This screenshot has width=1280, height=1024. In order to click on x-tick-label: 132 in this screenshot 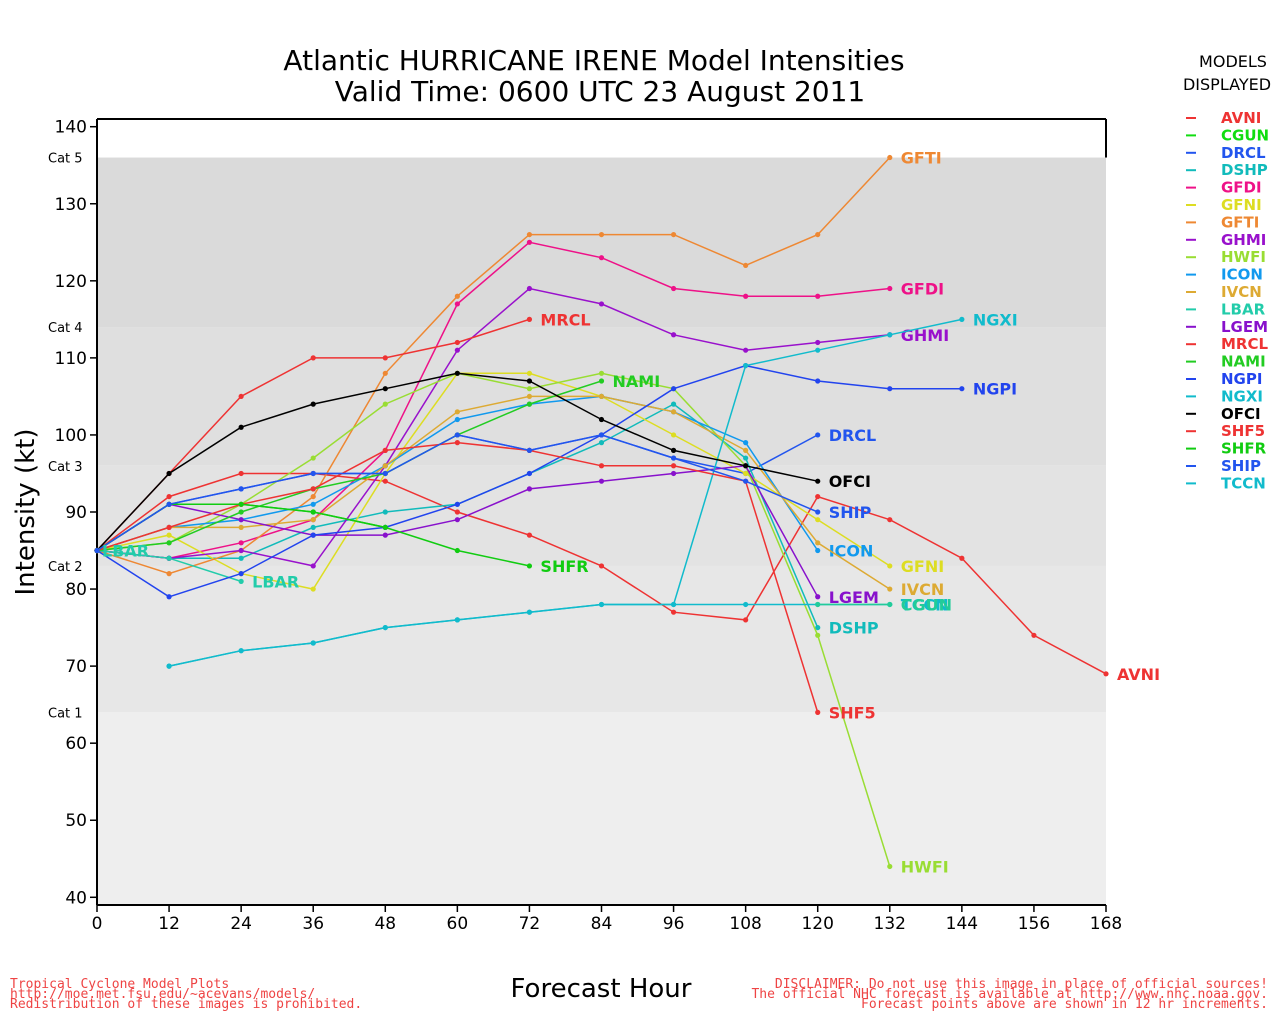, I will do `click(890, 924)`.